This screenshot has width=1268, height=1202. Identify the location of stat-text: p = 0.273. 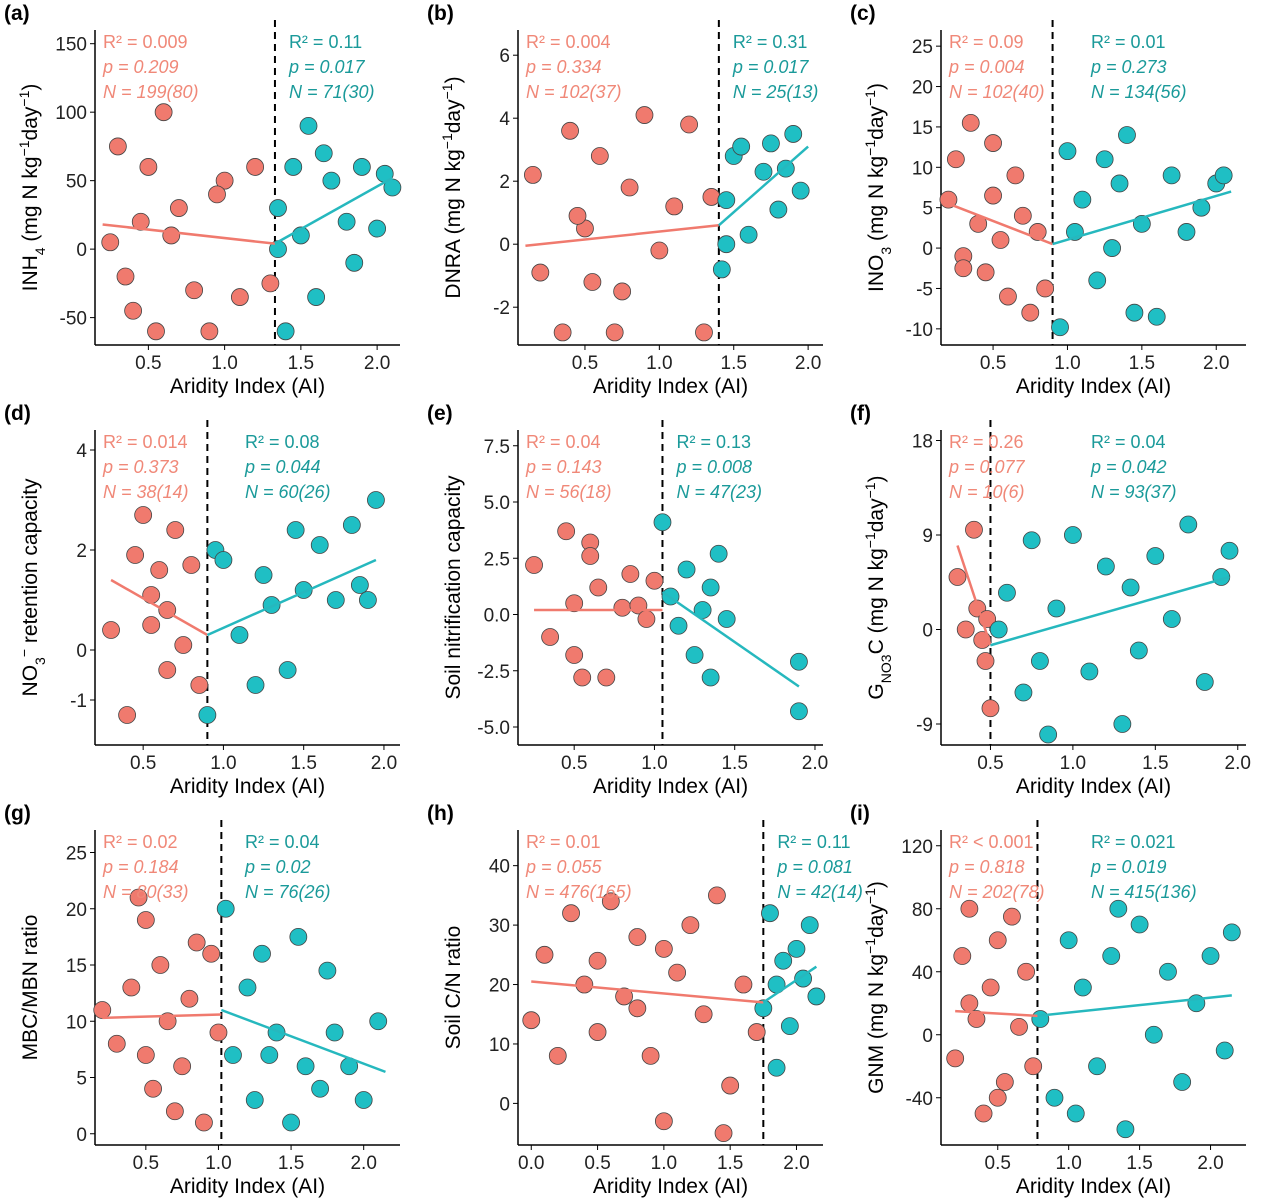
(1128, 67).